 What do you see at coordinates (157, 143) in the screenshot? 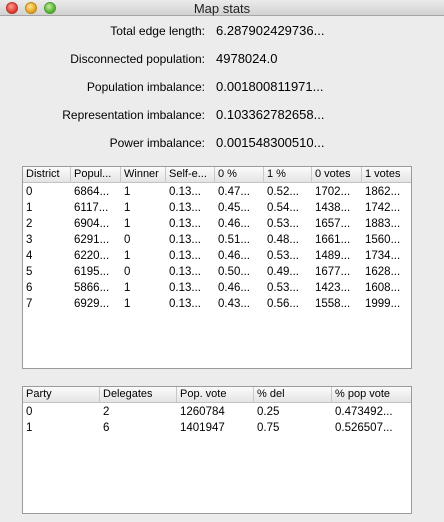
I see `stat-label: Power imbalance:` at bounding box center [157, 143].